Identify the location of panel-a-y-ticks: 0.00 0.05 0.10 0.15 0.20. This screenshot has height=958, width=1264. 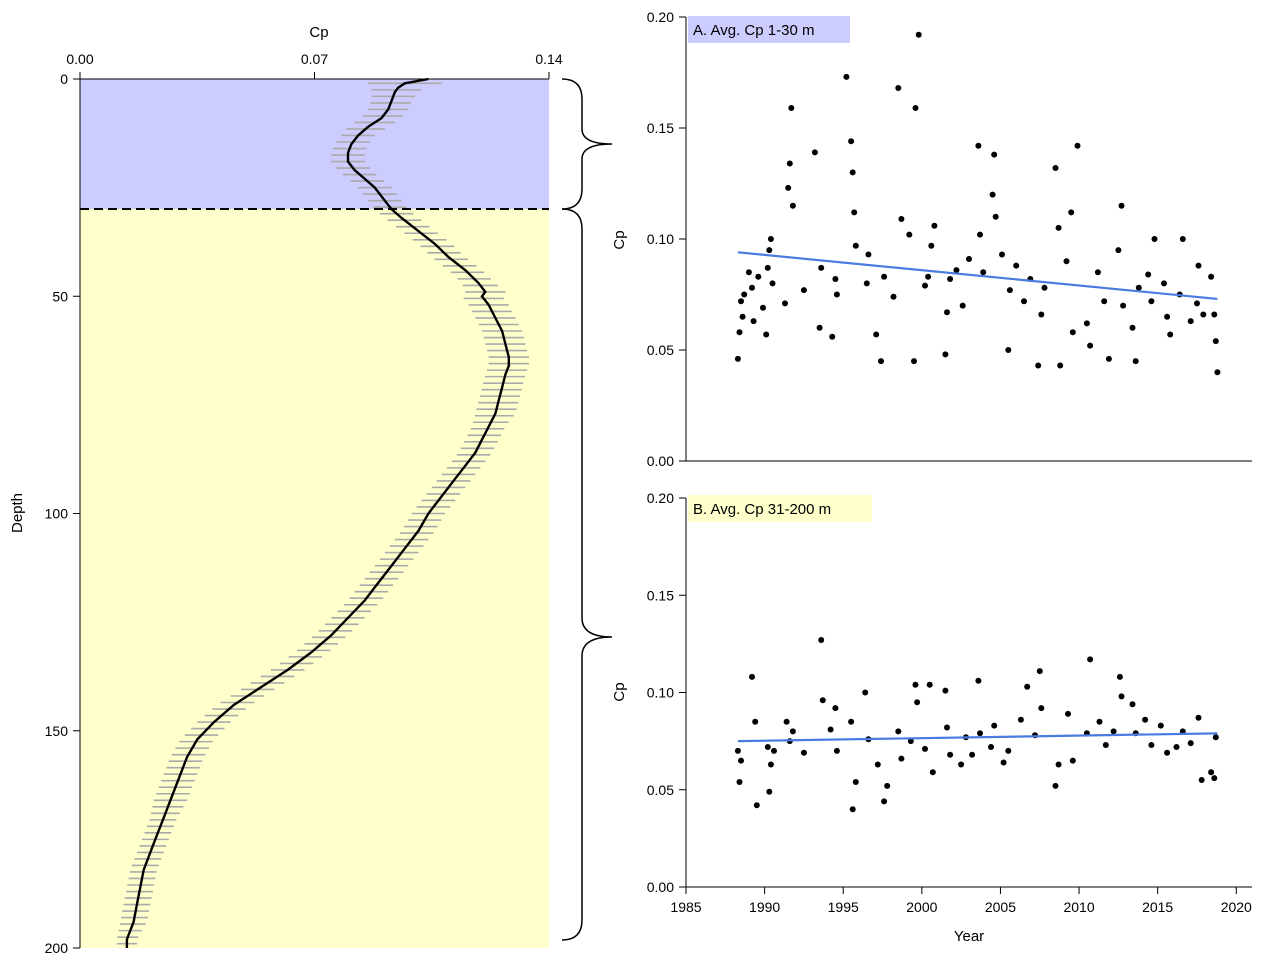
(666, 239).